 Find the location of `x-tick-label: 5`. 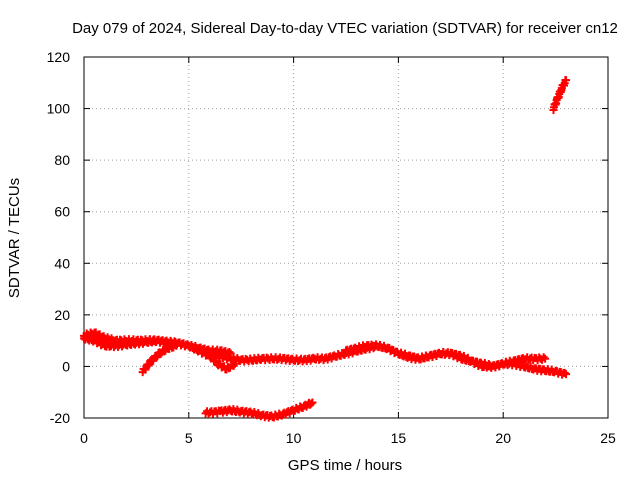

x-tick-label: 5 is located at coordinates (189, 438).